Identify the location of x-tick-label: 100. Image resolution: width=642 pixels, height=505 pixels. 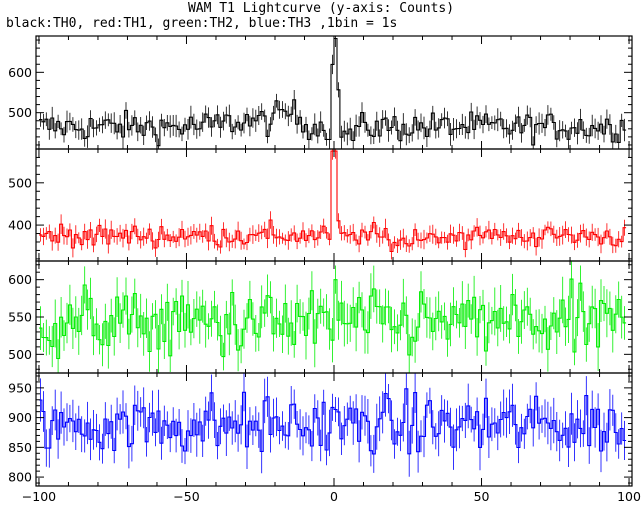
(629, 496).